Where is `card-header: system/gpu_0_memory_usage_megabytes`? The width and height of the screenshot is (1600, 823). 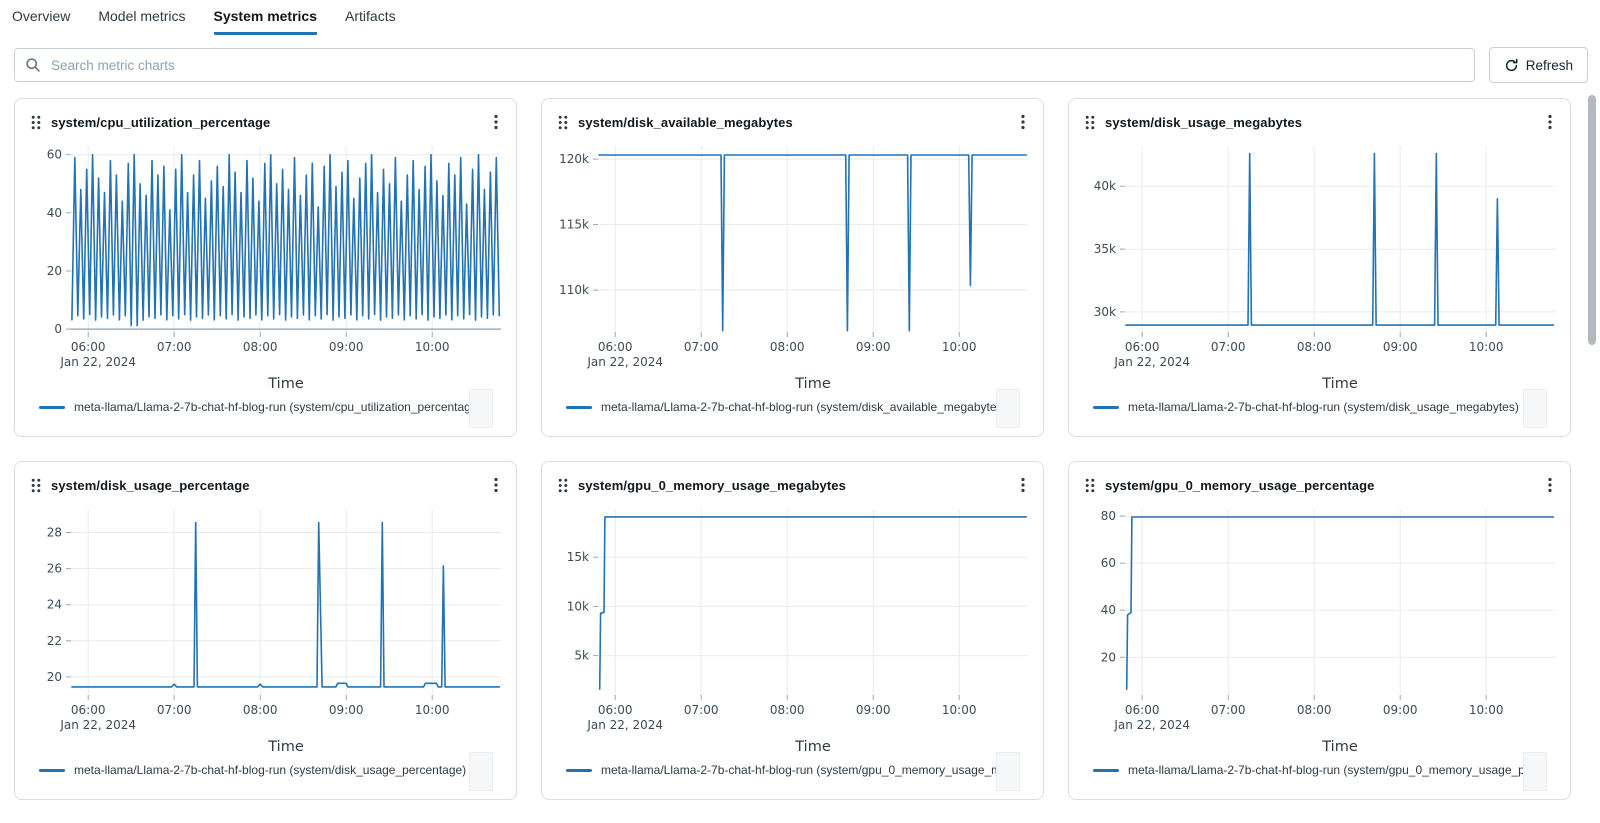 card-header: system/gpu_0_memory_usage_megabytes is located at coordinates (792, 478).